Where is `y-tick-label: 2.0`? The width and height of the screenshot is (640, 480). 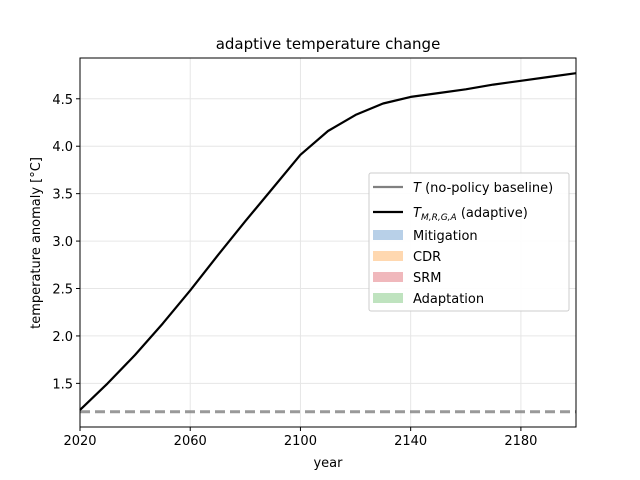 y-tick-label: 2.0 is located at coordinates (62, 337).